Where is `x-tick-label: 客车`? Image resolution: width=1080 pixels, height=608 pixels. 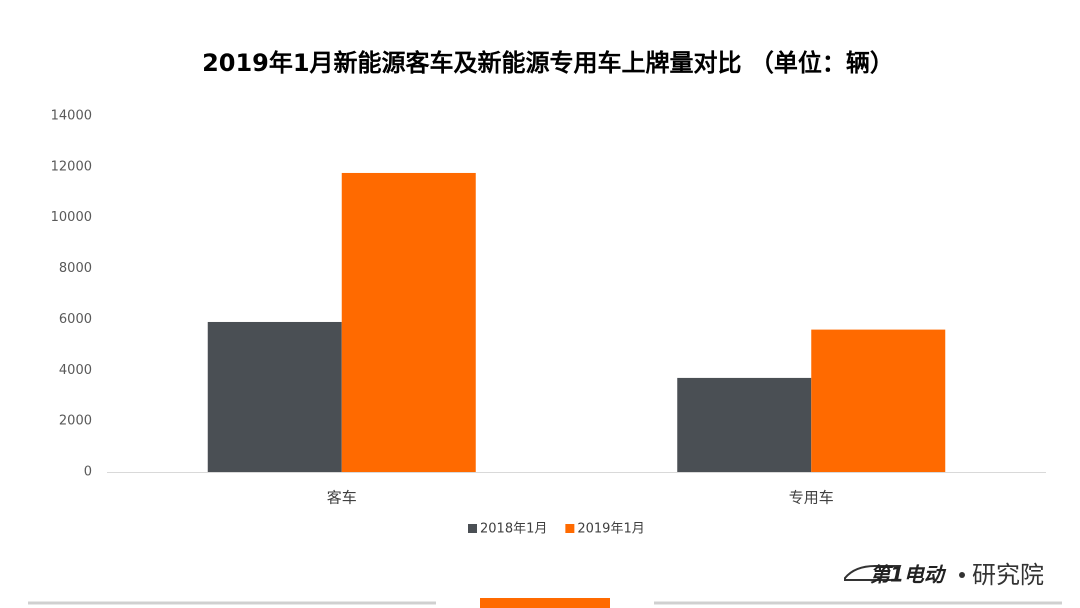
x-tick-label: 客车 is located at coordinates (342, 498).